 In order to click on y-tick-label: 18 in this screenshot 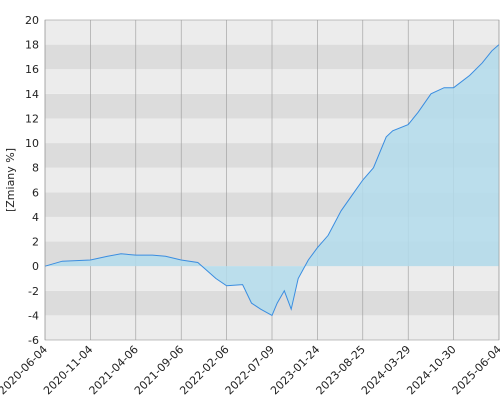, I will do `click(32, 45)`.